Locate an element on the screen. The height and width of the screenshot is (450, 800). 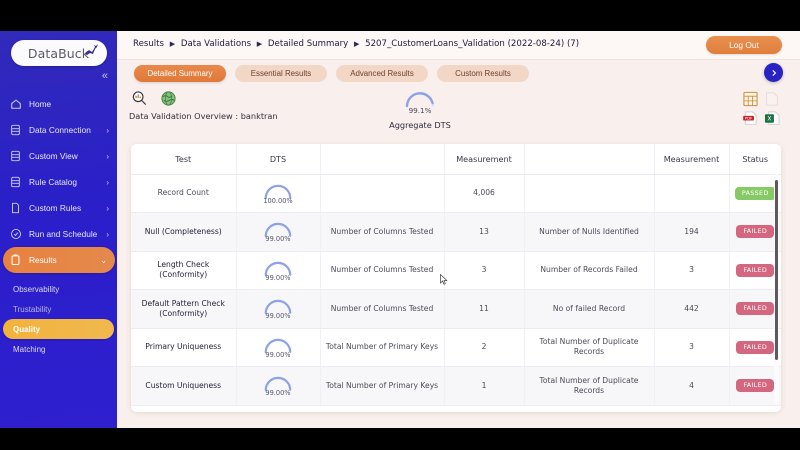
column-header-measurement-2: Measurement is located at coordinates (692, 159).